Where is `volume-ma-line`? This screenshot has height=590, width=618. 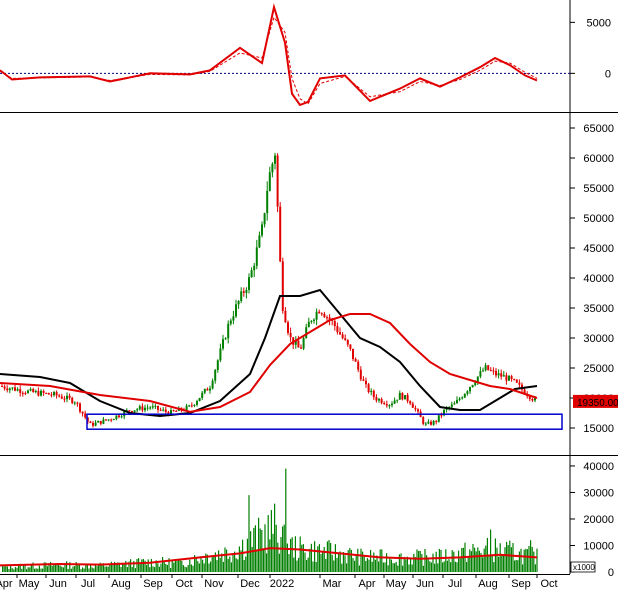 volume-ma-line is located at coordinates (269, 557).